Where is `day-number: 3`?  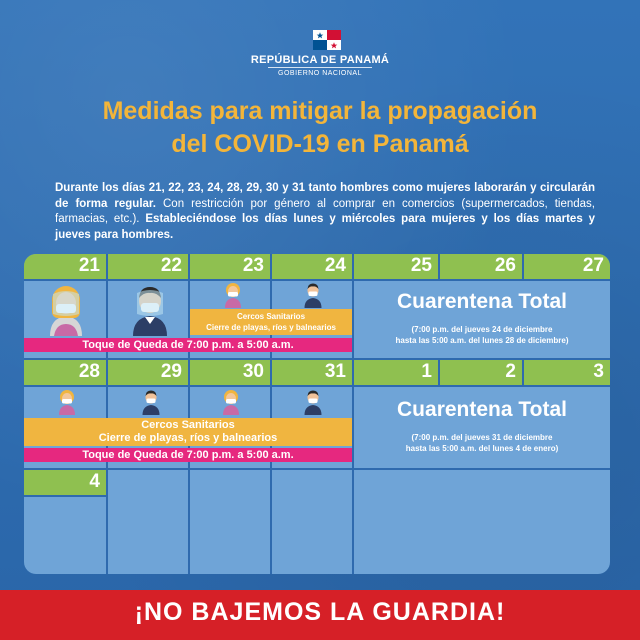
day-number: 3 is located at coordinates (598, 371).